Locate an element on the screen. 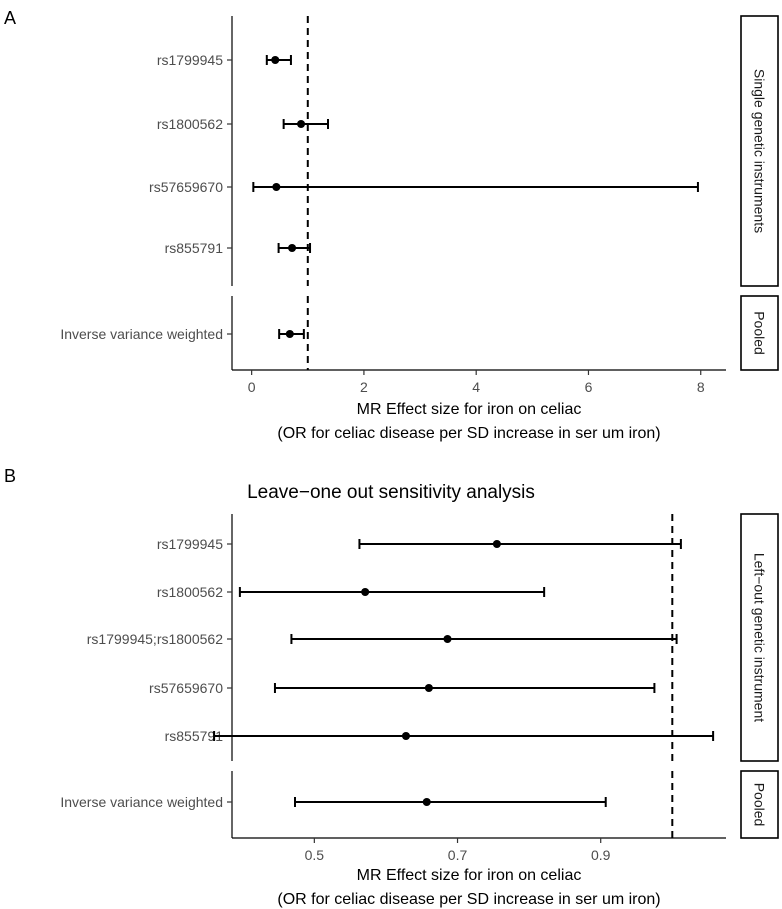 This screenshot has height=909, width=782. y-tick-label: rs1799945;rs1800562 is located at coordinates (155, 639).